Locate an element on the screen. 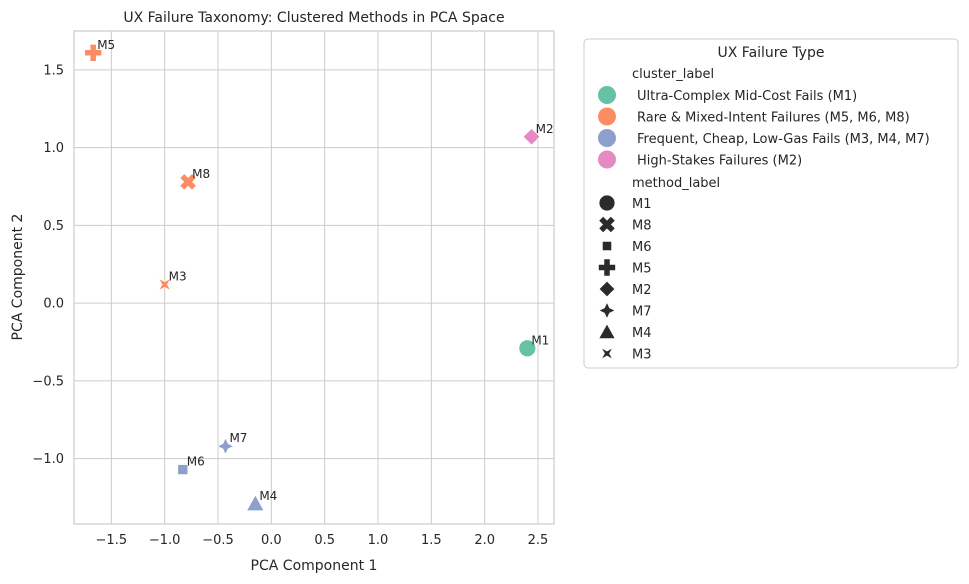 The image size is (969, 584). x-tick-label: 1.5 is located at coordinates (431, 540).